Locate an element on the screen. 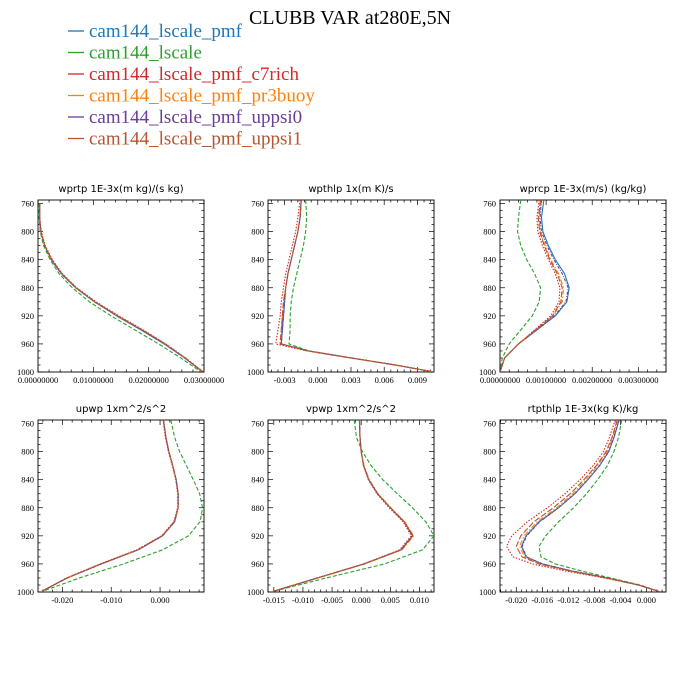 This screenshot has width=700, height=700. x-tick-label: -0.015 is located at coordinates (274, 600).